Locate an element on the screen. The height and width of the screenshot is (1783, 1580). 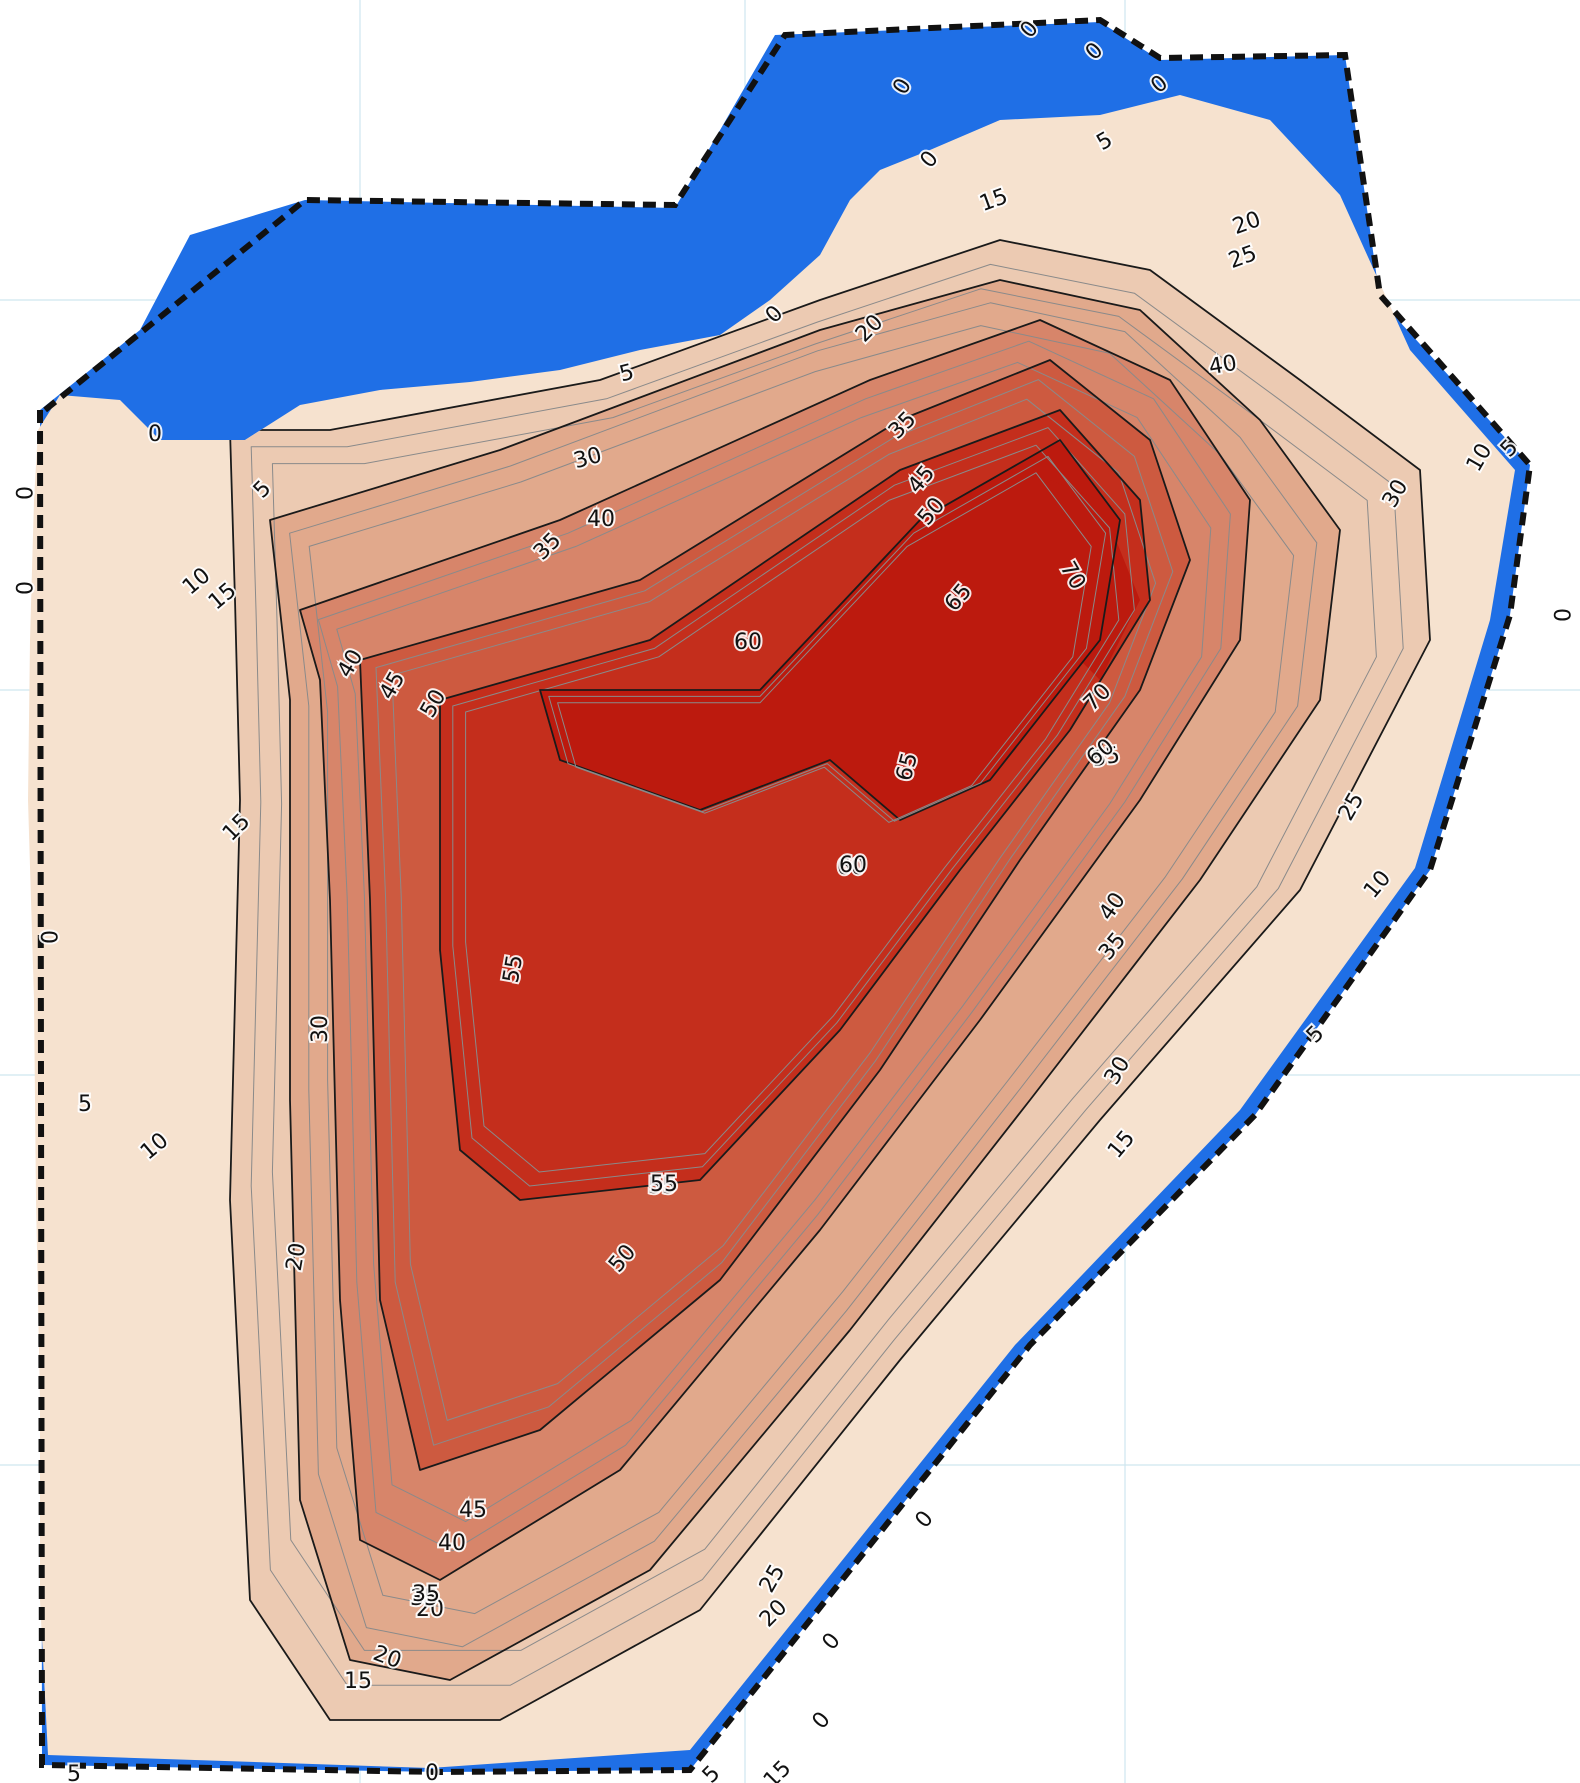
contour-label: 30 is located at coordinates (320, 1029).